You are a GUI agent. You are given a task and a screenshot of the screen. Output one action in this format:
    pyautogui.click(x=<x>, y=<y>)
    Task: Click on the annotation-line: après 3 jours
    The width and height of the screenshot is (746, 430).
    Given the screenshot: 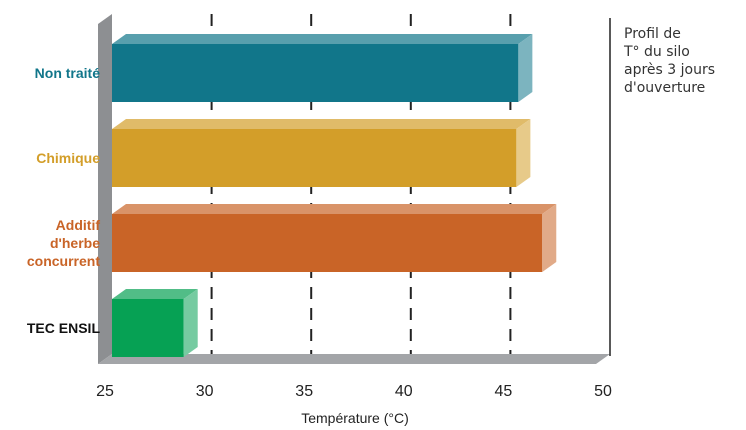 What is the action you would take?
    pyautogui.click(x=669, y=70)
    